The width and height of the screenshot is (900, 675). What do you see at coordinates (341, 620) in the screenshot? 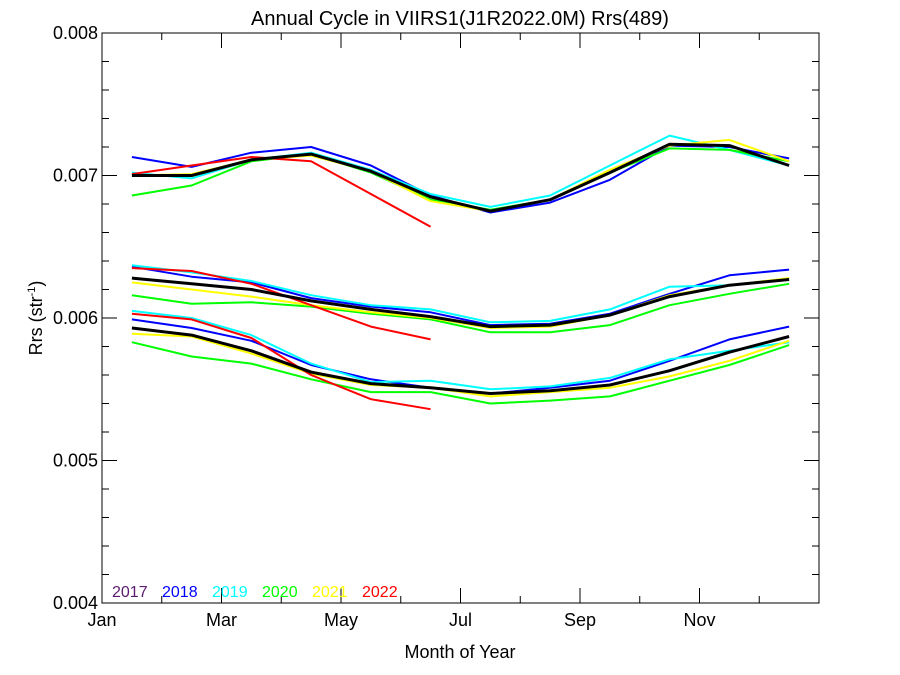
I see `x-tick-label: May` at bounding box center [341, 620].